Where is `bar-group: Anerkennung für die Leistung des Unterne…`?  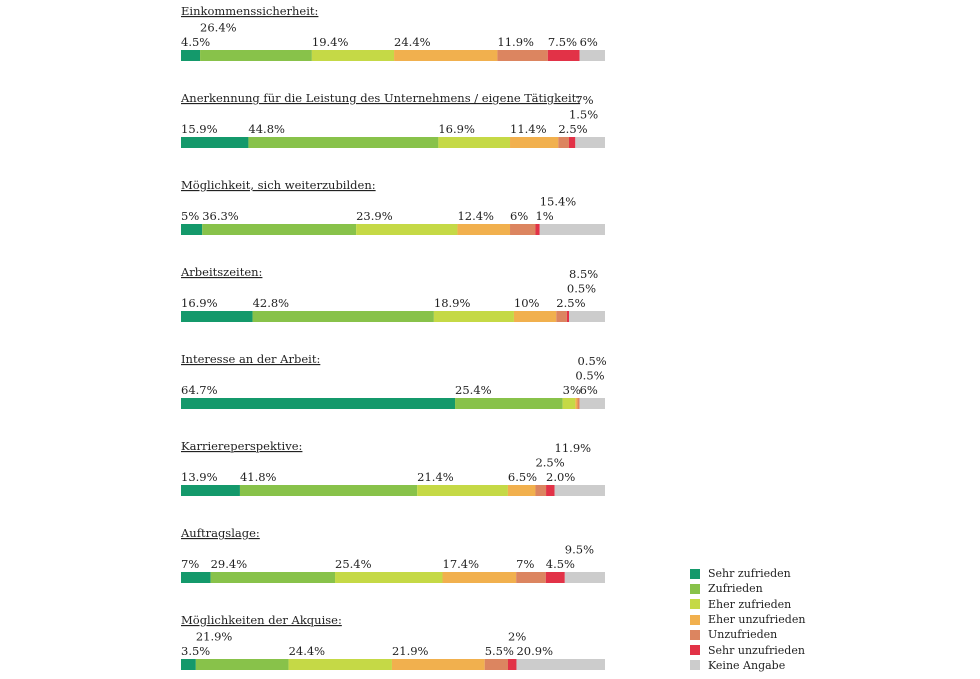
bar-group: Anerkennung für die Leistung des Unterne… is located at coordinates (392, 119).